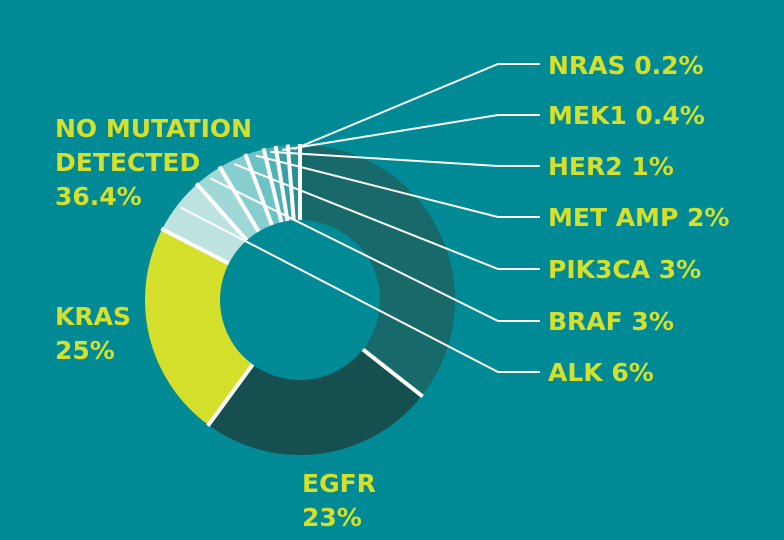 The width and height of the screenshot is (784, 540). I want to click on leader-nras, so click(416, 107).